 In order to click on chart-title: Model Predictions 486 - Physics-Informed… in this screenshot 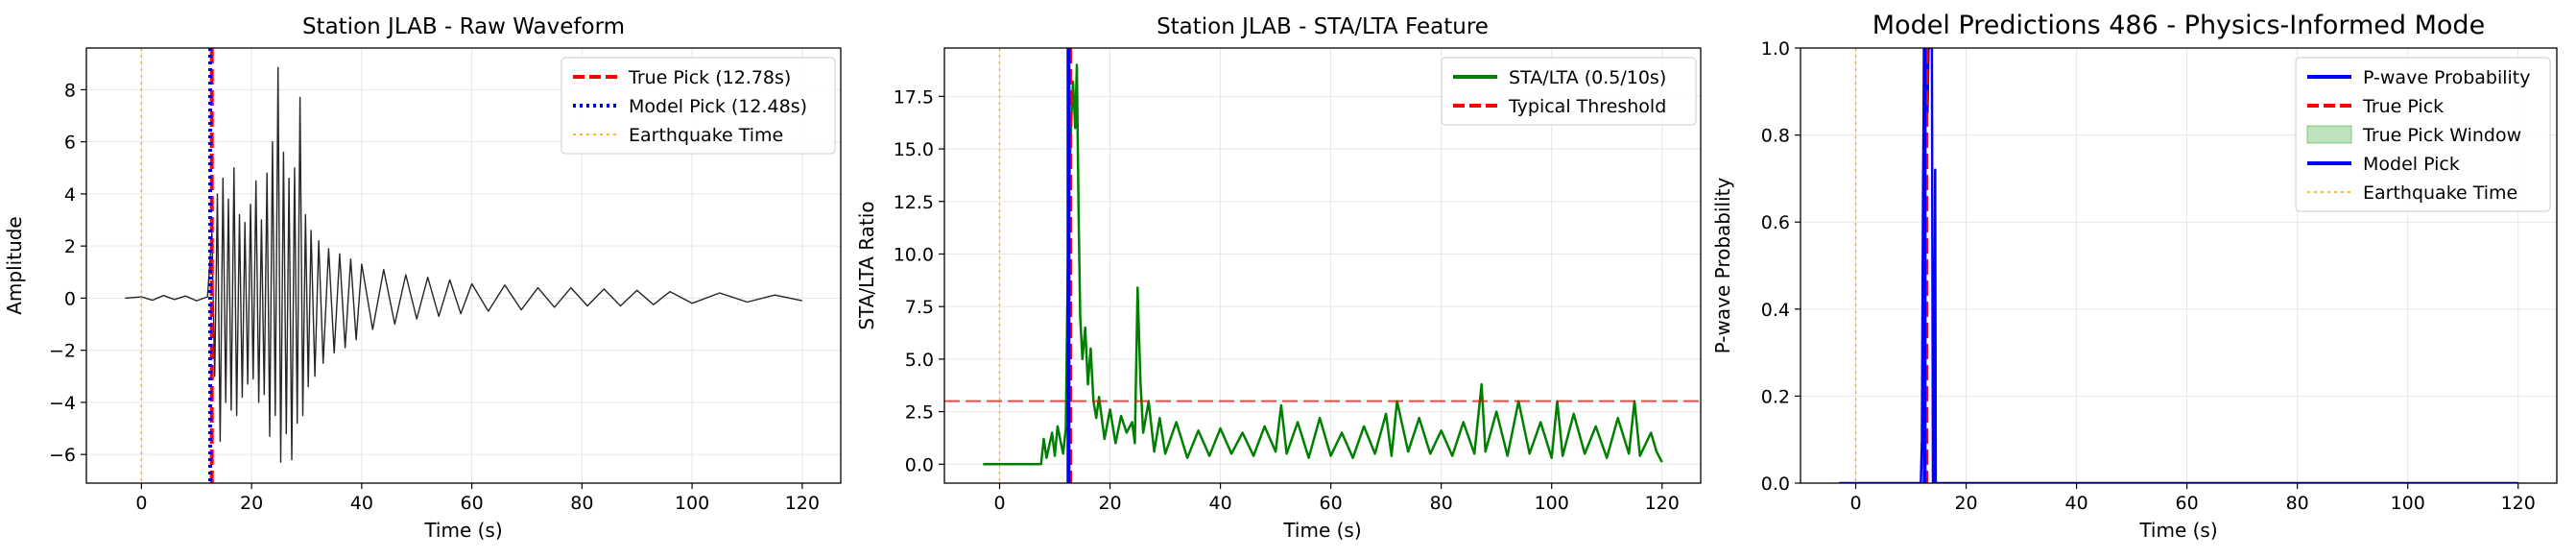, I will do `click(2178, 25)`.